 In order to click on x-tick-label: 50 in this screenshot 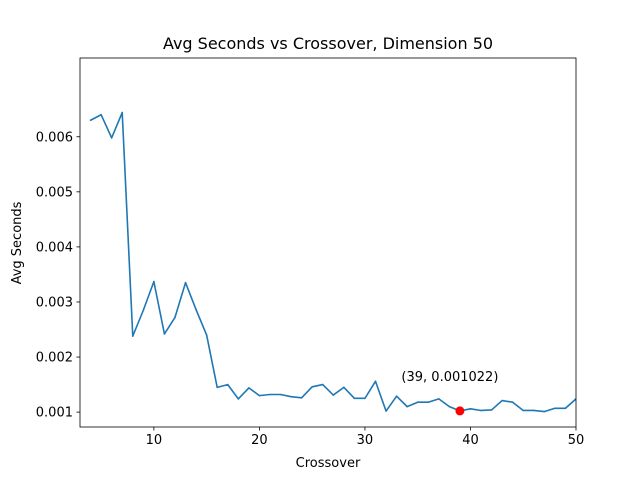, I will do `click(576, 440)`.